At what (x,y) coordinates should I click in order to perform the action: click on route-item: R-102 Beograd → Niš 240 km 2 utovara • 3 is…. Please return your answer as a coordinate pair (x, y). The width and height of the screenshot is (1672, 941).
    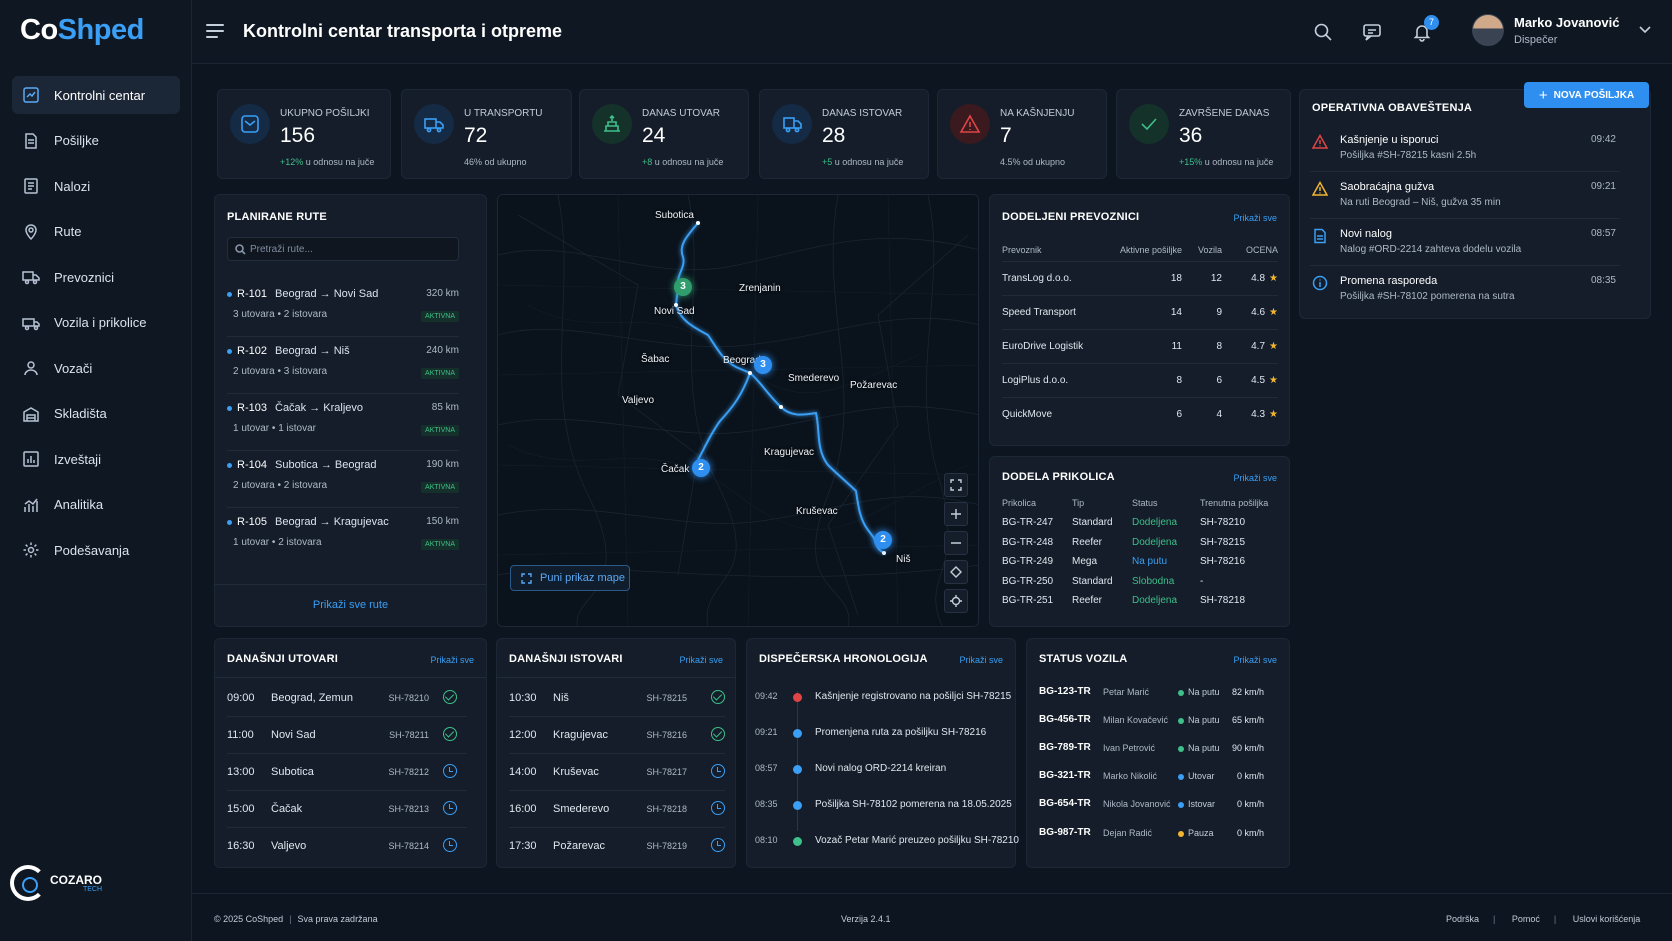
    Looking at the image, I should click on (343, 367).